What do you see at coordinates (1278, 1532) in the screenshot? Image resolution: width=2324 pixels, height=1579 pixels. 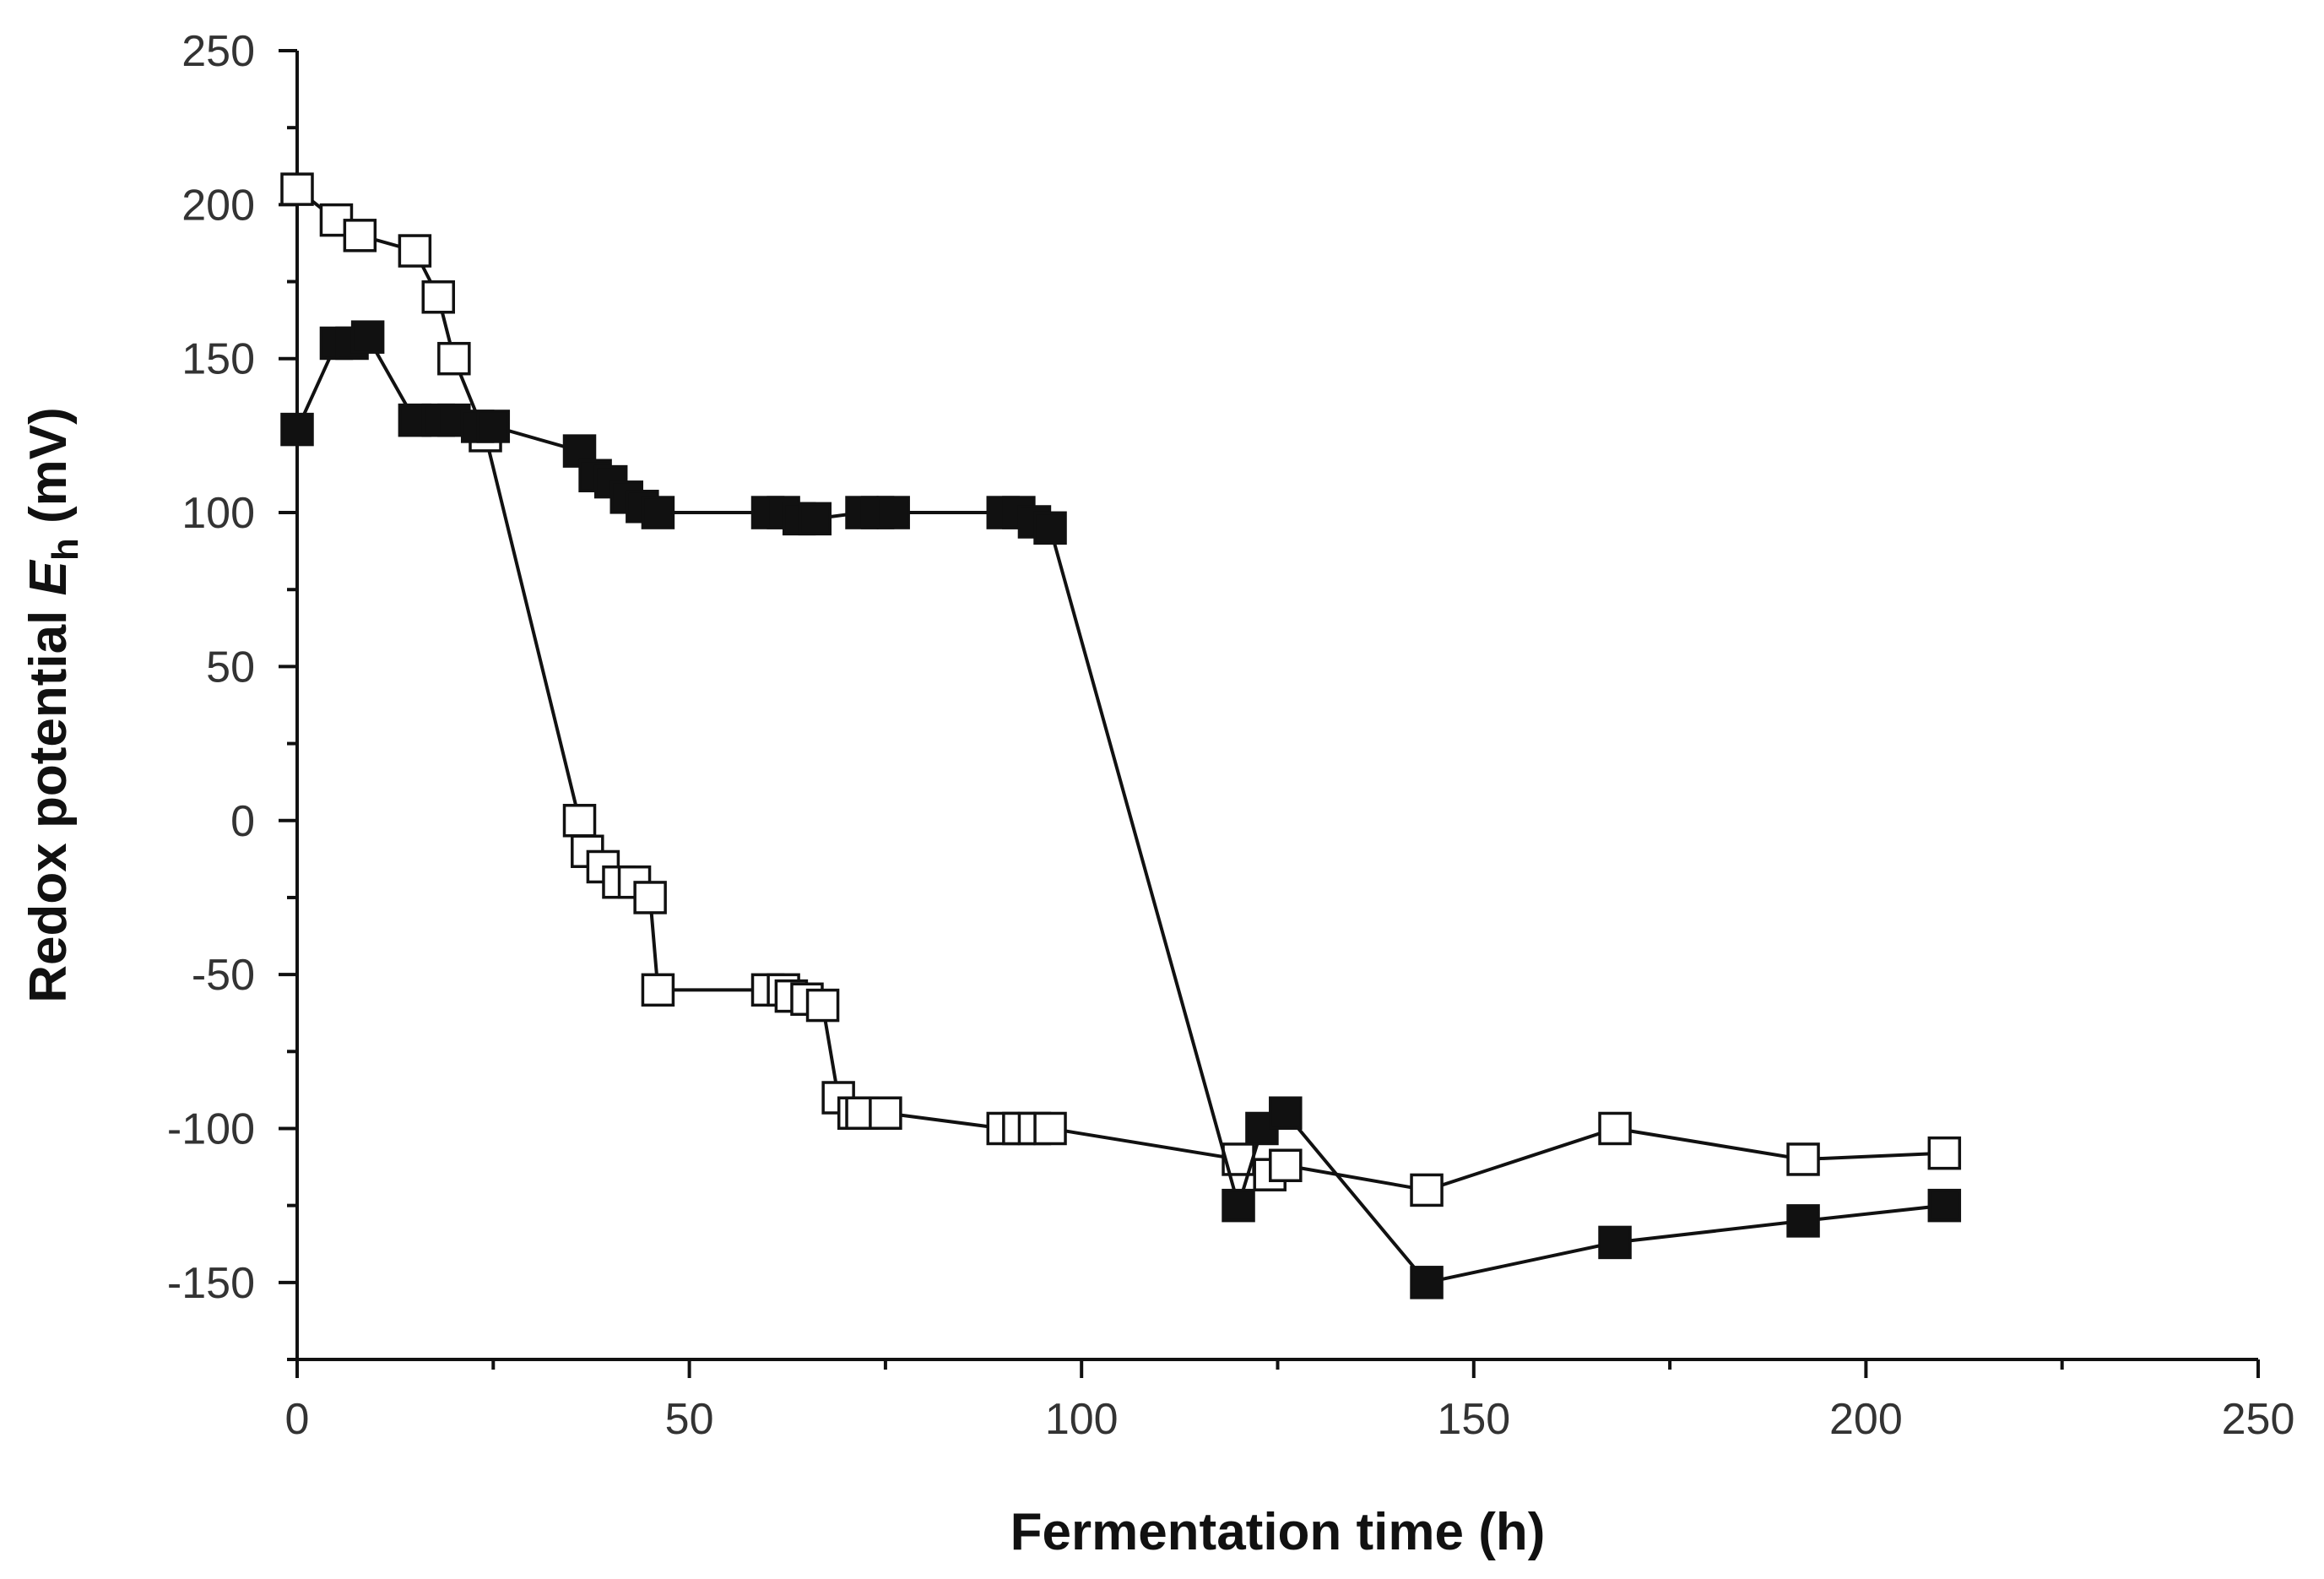 I see `x-axis-title: Fermentation time (h)` at bounding box center [1278, 1532].